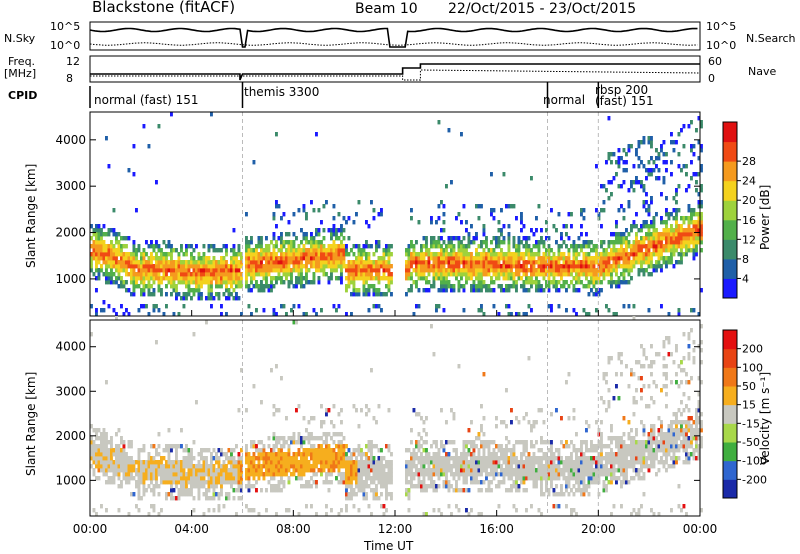  Describe the element at coordinates (751, 423) in the screenshot. I see `velocity-colorbar-label-4: -15` at that location.